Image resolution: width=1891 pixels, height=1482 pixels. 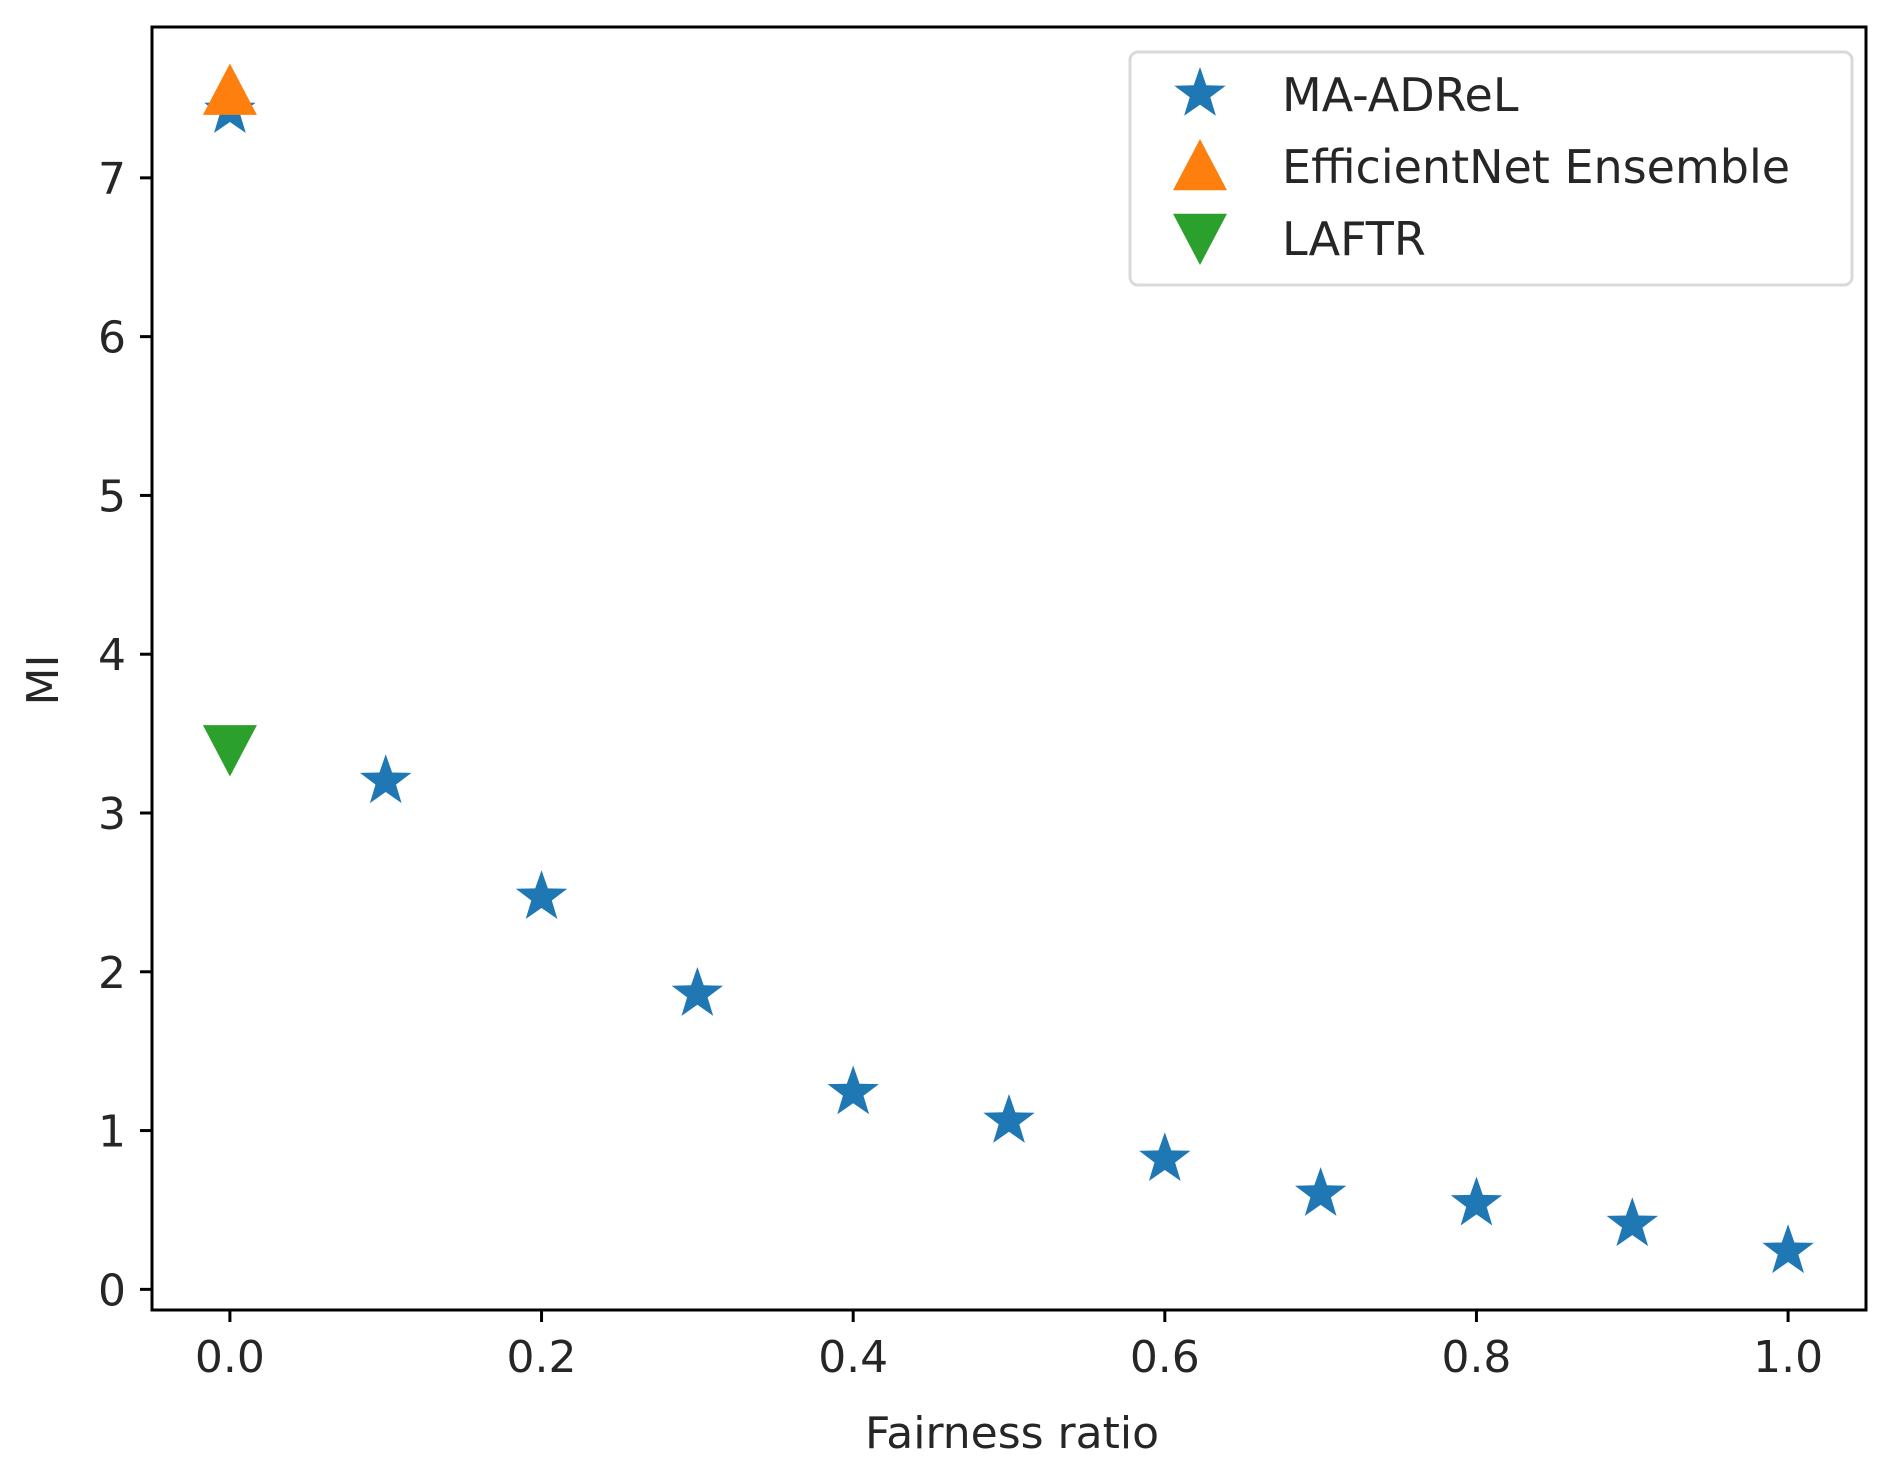 What do you see at coordinates (112, 814) in the screenshot?
I see `y-tick-label: 3` at bounding box center [112, 814].